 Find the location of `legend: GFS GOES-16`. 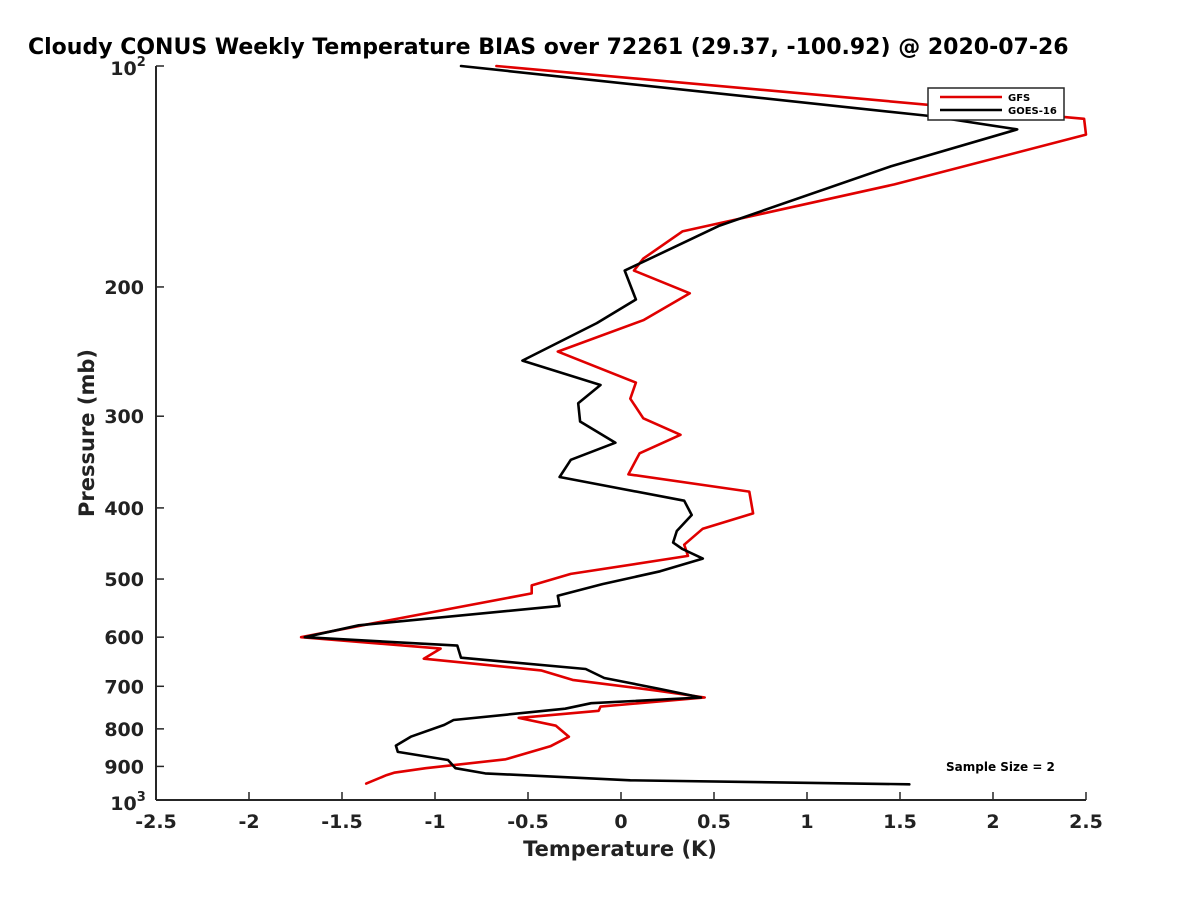

legend: GFS GOES-16 is located at coordinates (996, 104).